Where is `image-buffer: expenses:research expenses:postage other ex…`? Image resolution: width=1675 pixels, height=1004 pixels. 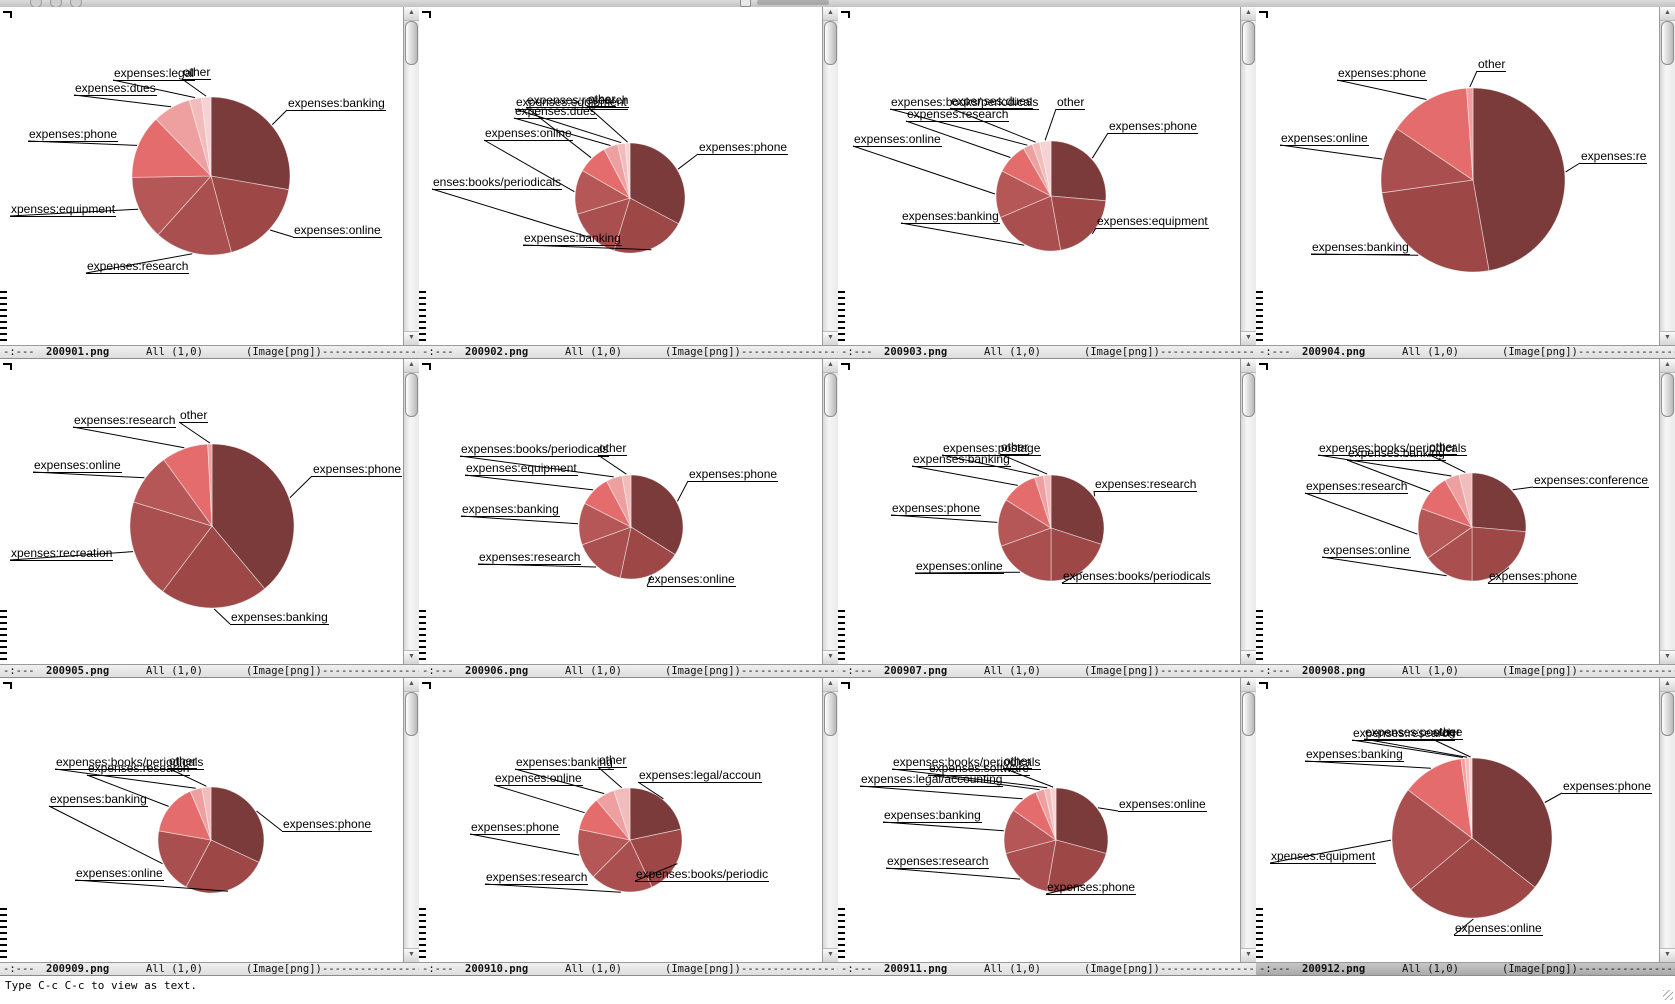
image-buffer: expenses:research expenses:postage other ex… is located at coordinates (1457, 820).